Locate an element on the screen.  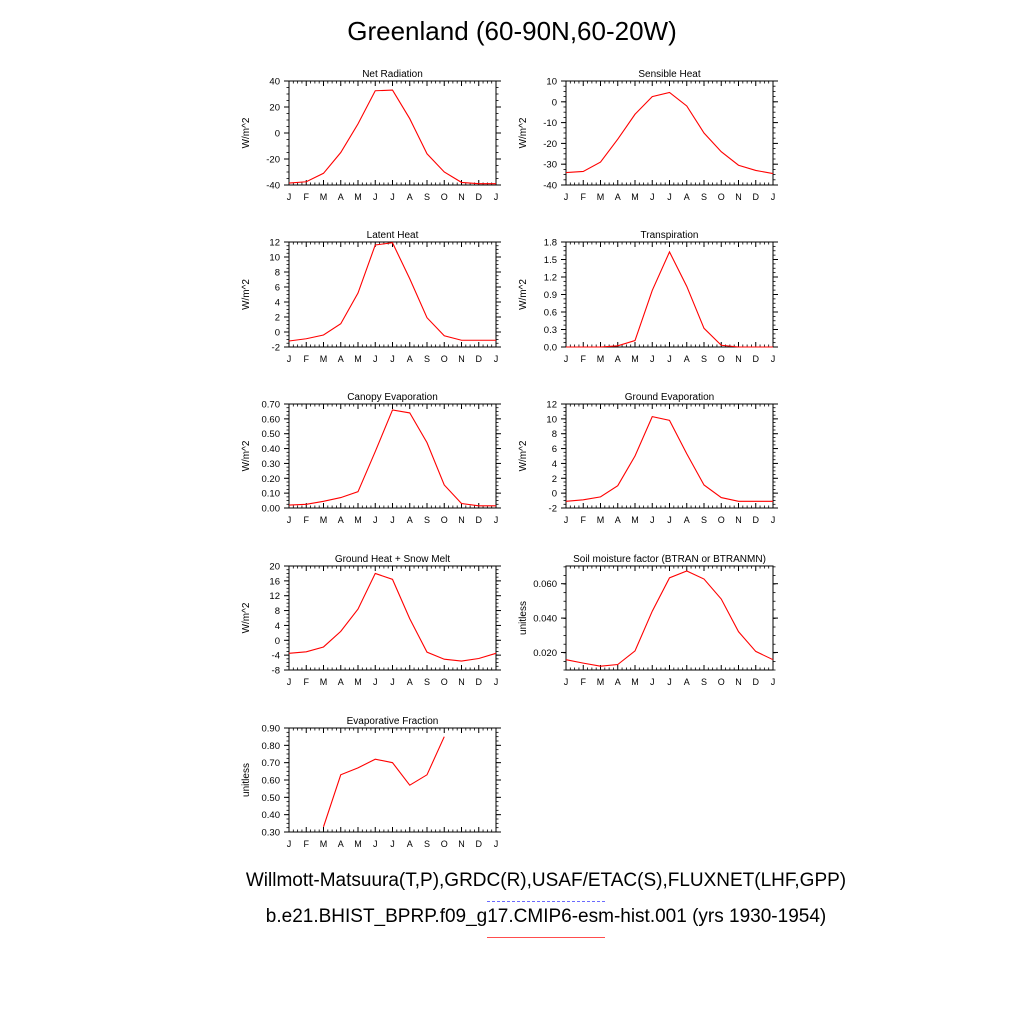
chart-canopy-evaporation-ytick-label: 0.40 is located at coordinates (271, 449).